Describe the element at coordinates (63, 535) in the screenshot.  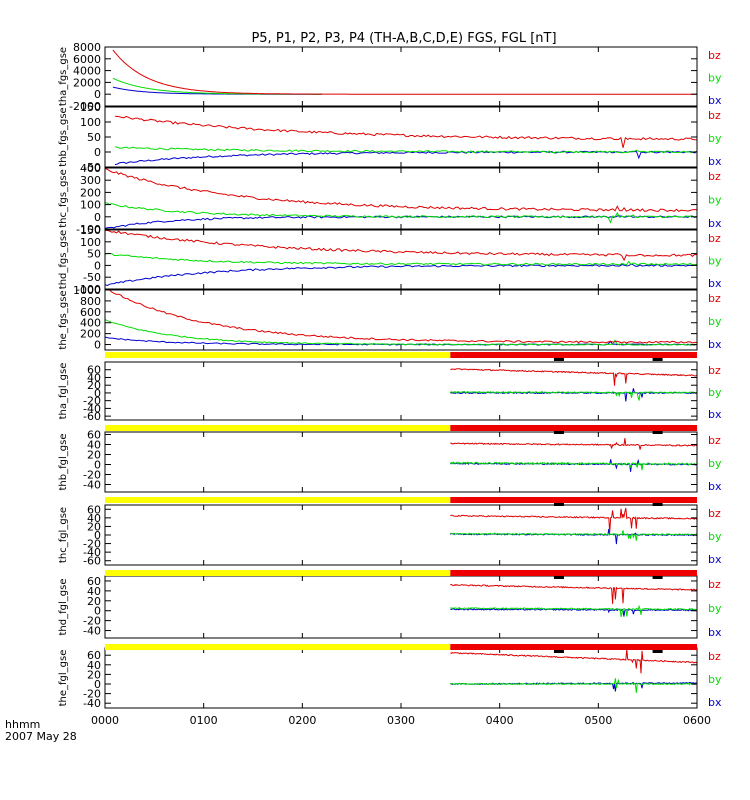
I see `panel-ylabel: thc_fgl_gse` at that location.